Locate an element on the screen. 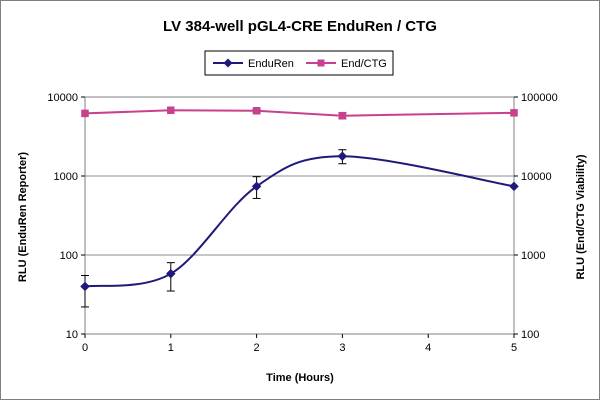  legend-label-enduren: EnduRen is located at coordinates (271, 64).